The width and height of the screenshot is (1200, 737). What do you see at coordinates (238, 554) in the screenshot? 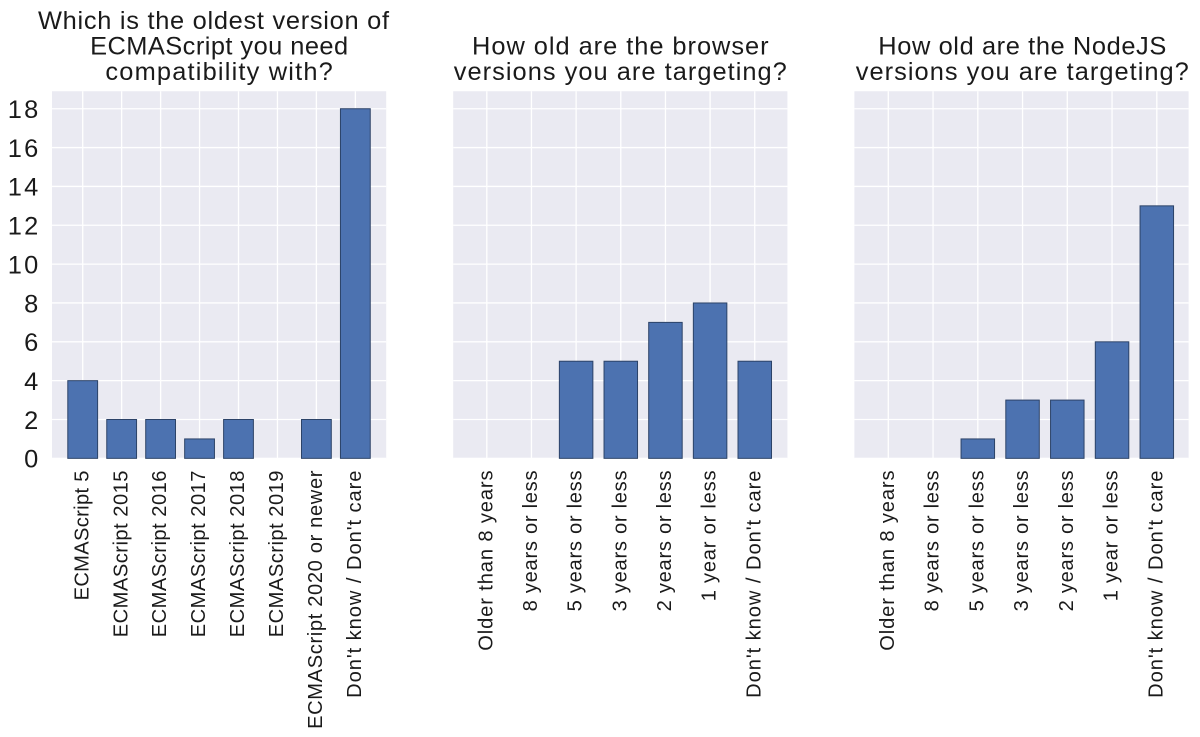
I see `svg-text: ECMAScript 2018` at bounding box center [238, 554].